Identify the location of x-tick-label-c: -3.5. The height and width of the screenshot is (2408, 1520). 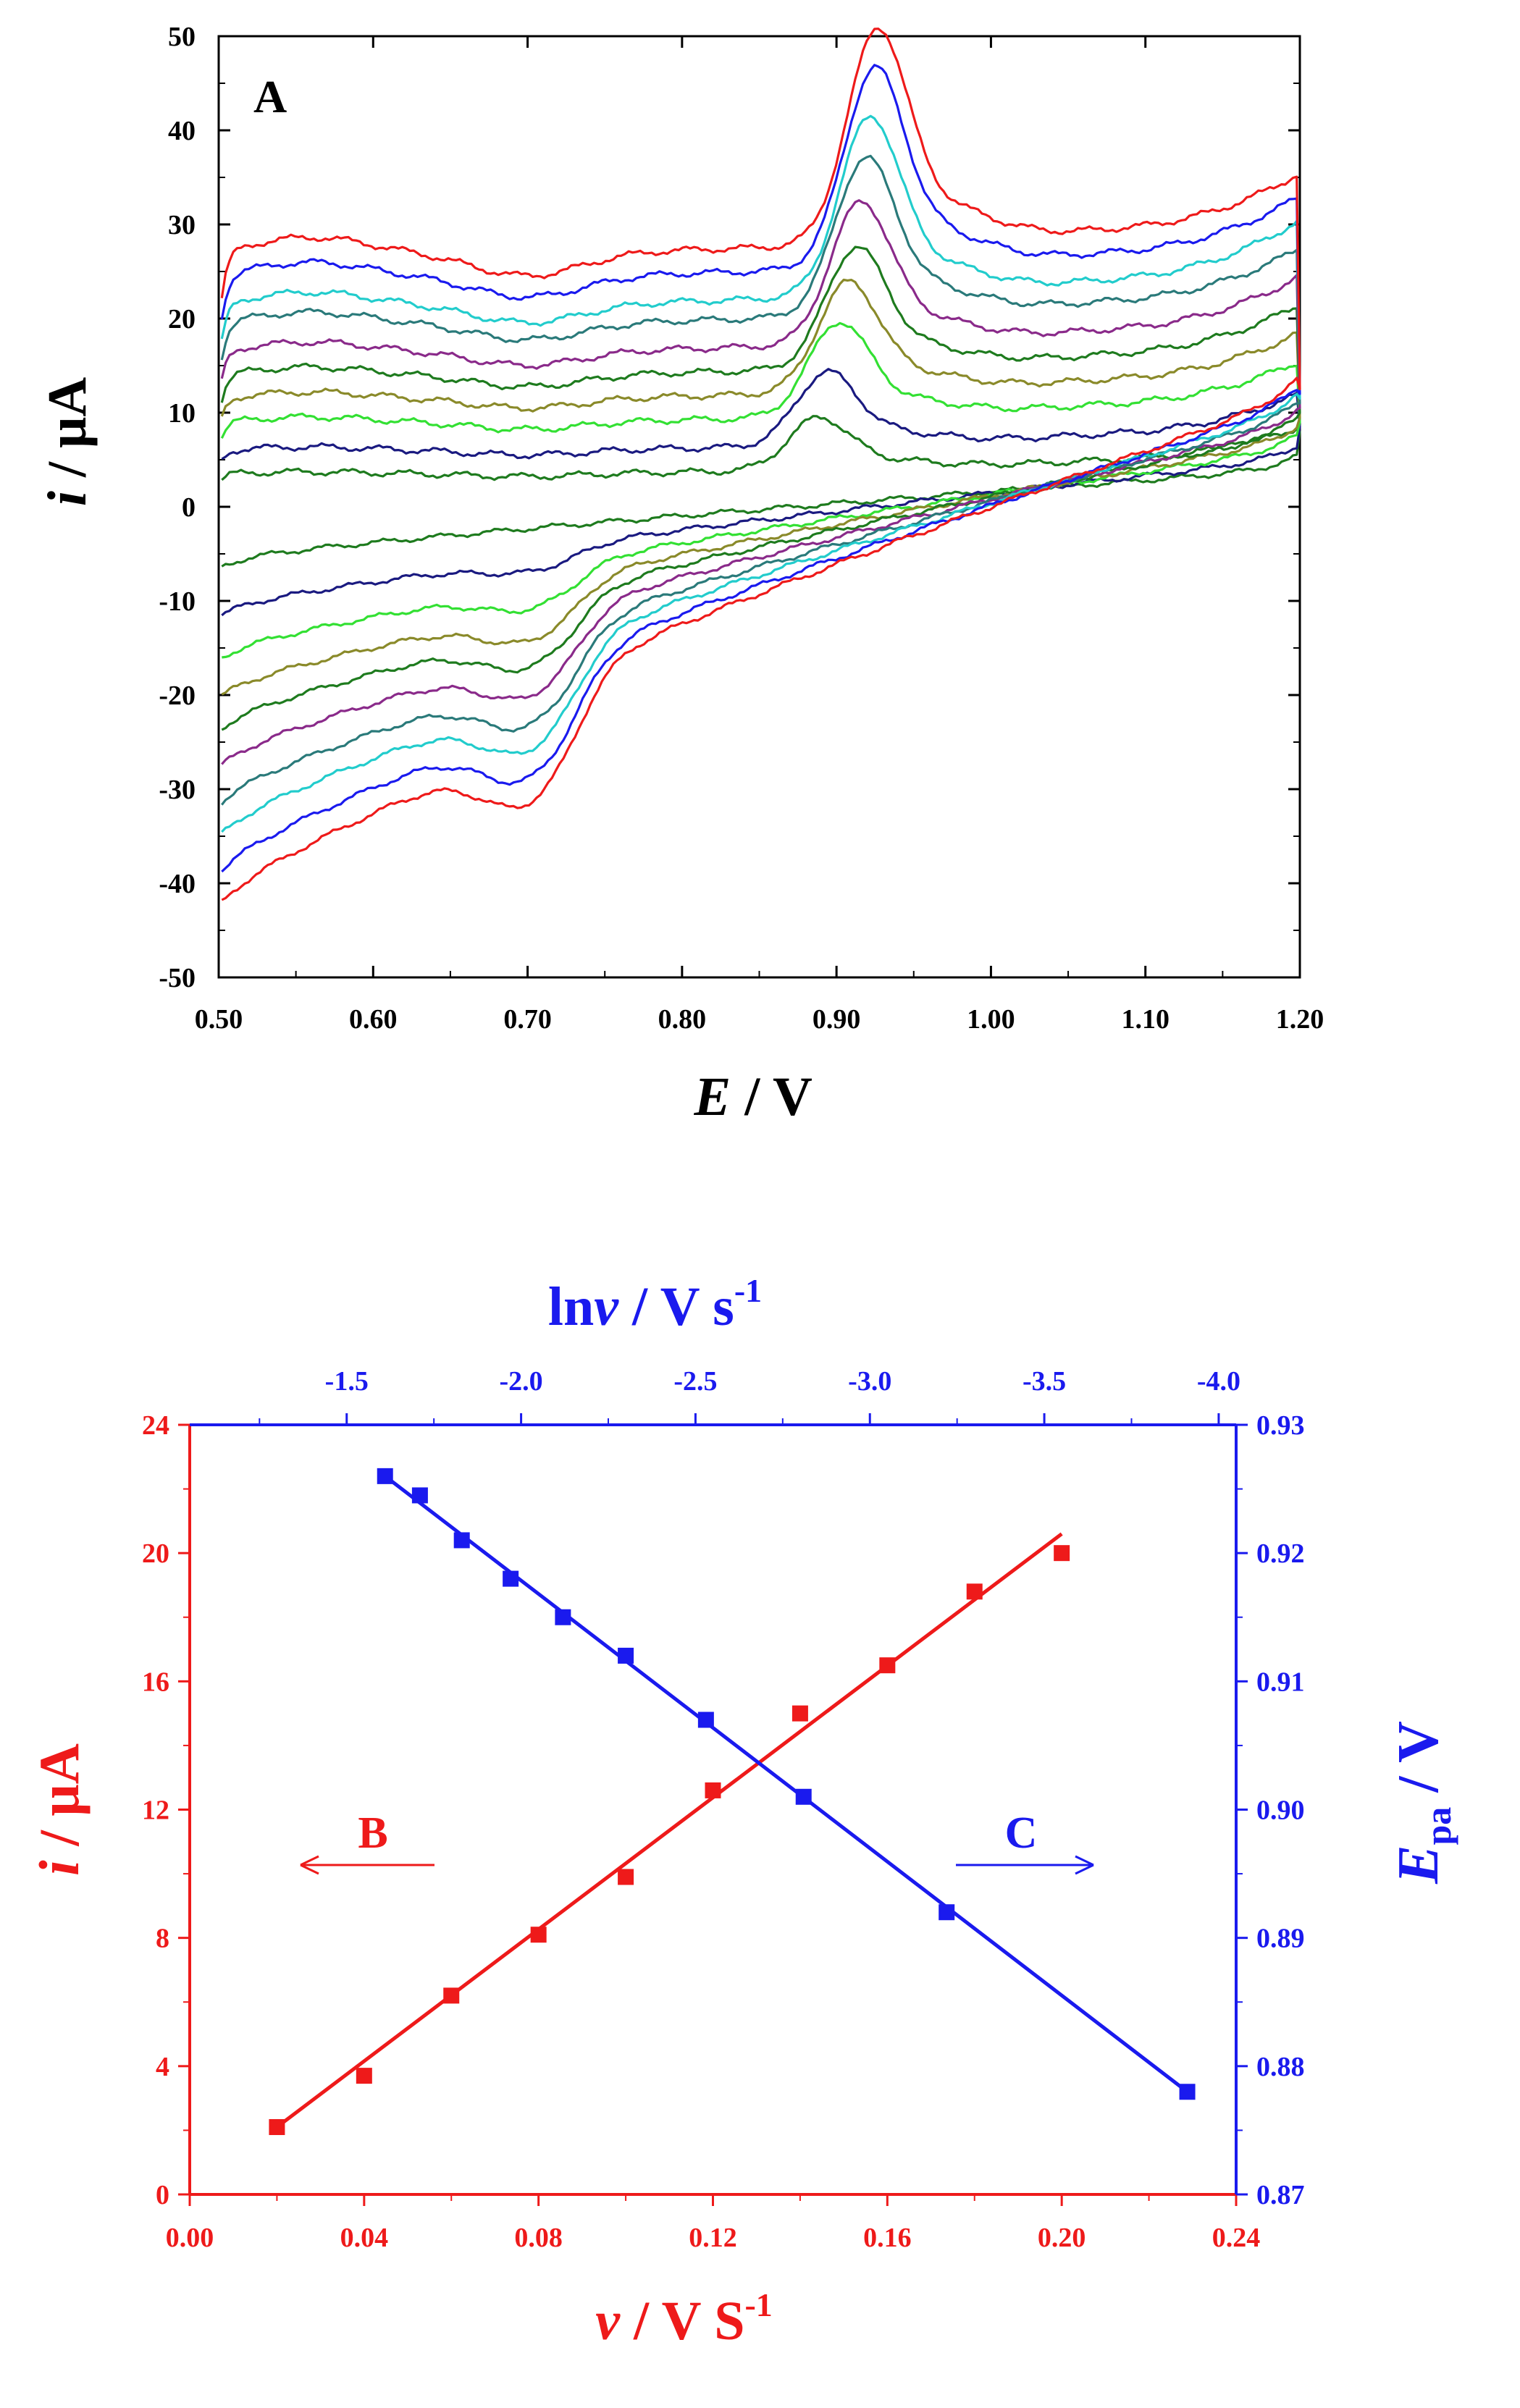
(1044, 1381).